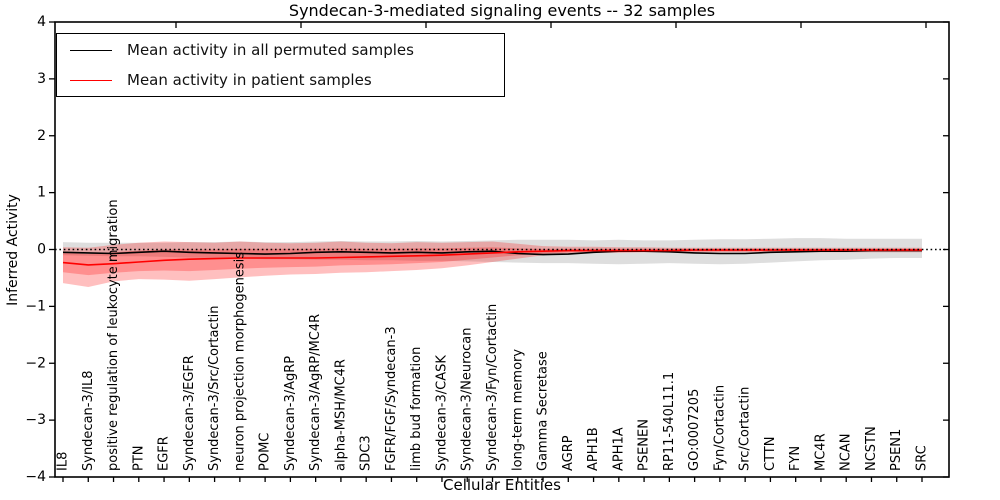  Describe the element at coordinates (517, 410) in the screenshot. I see `x-tick-label: long-term memory` at that location.